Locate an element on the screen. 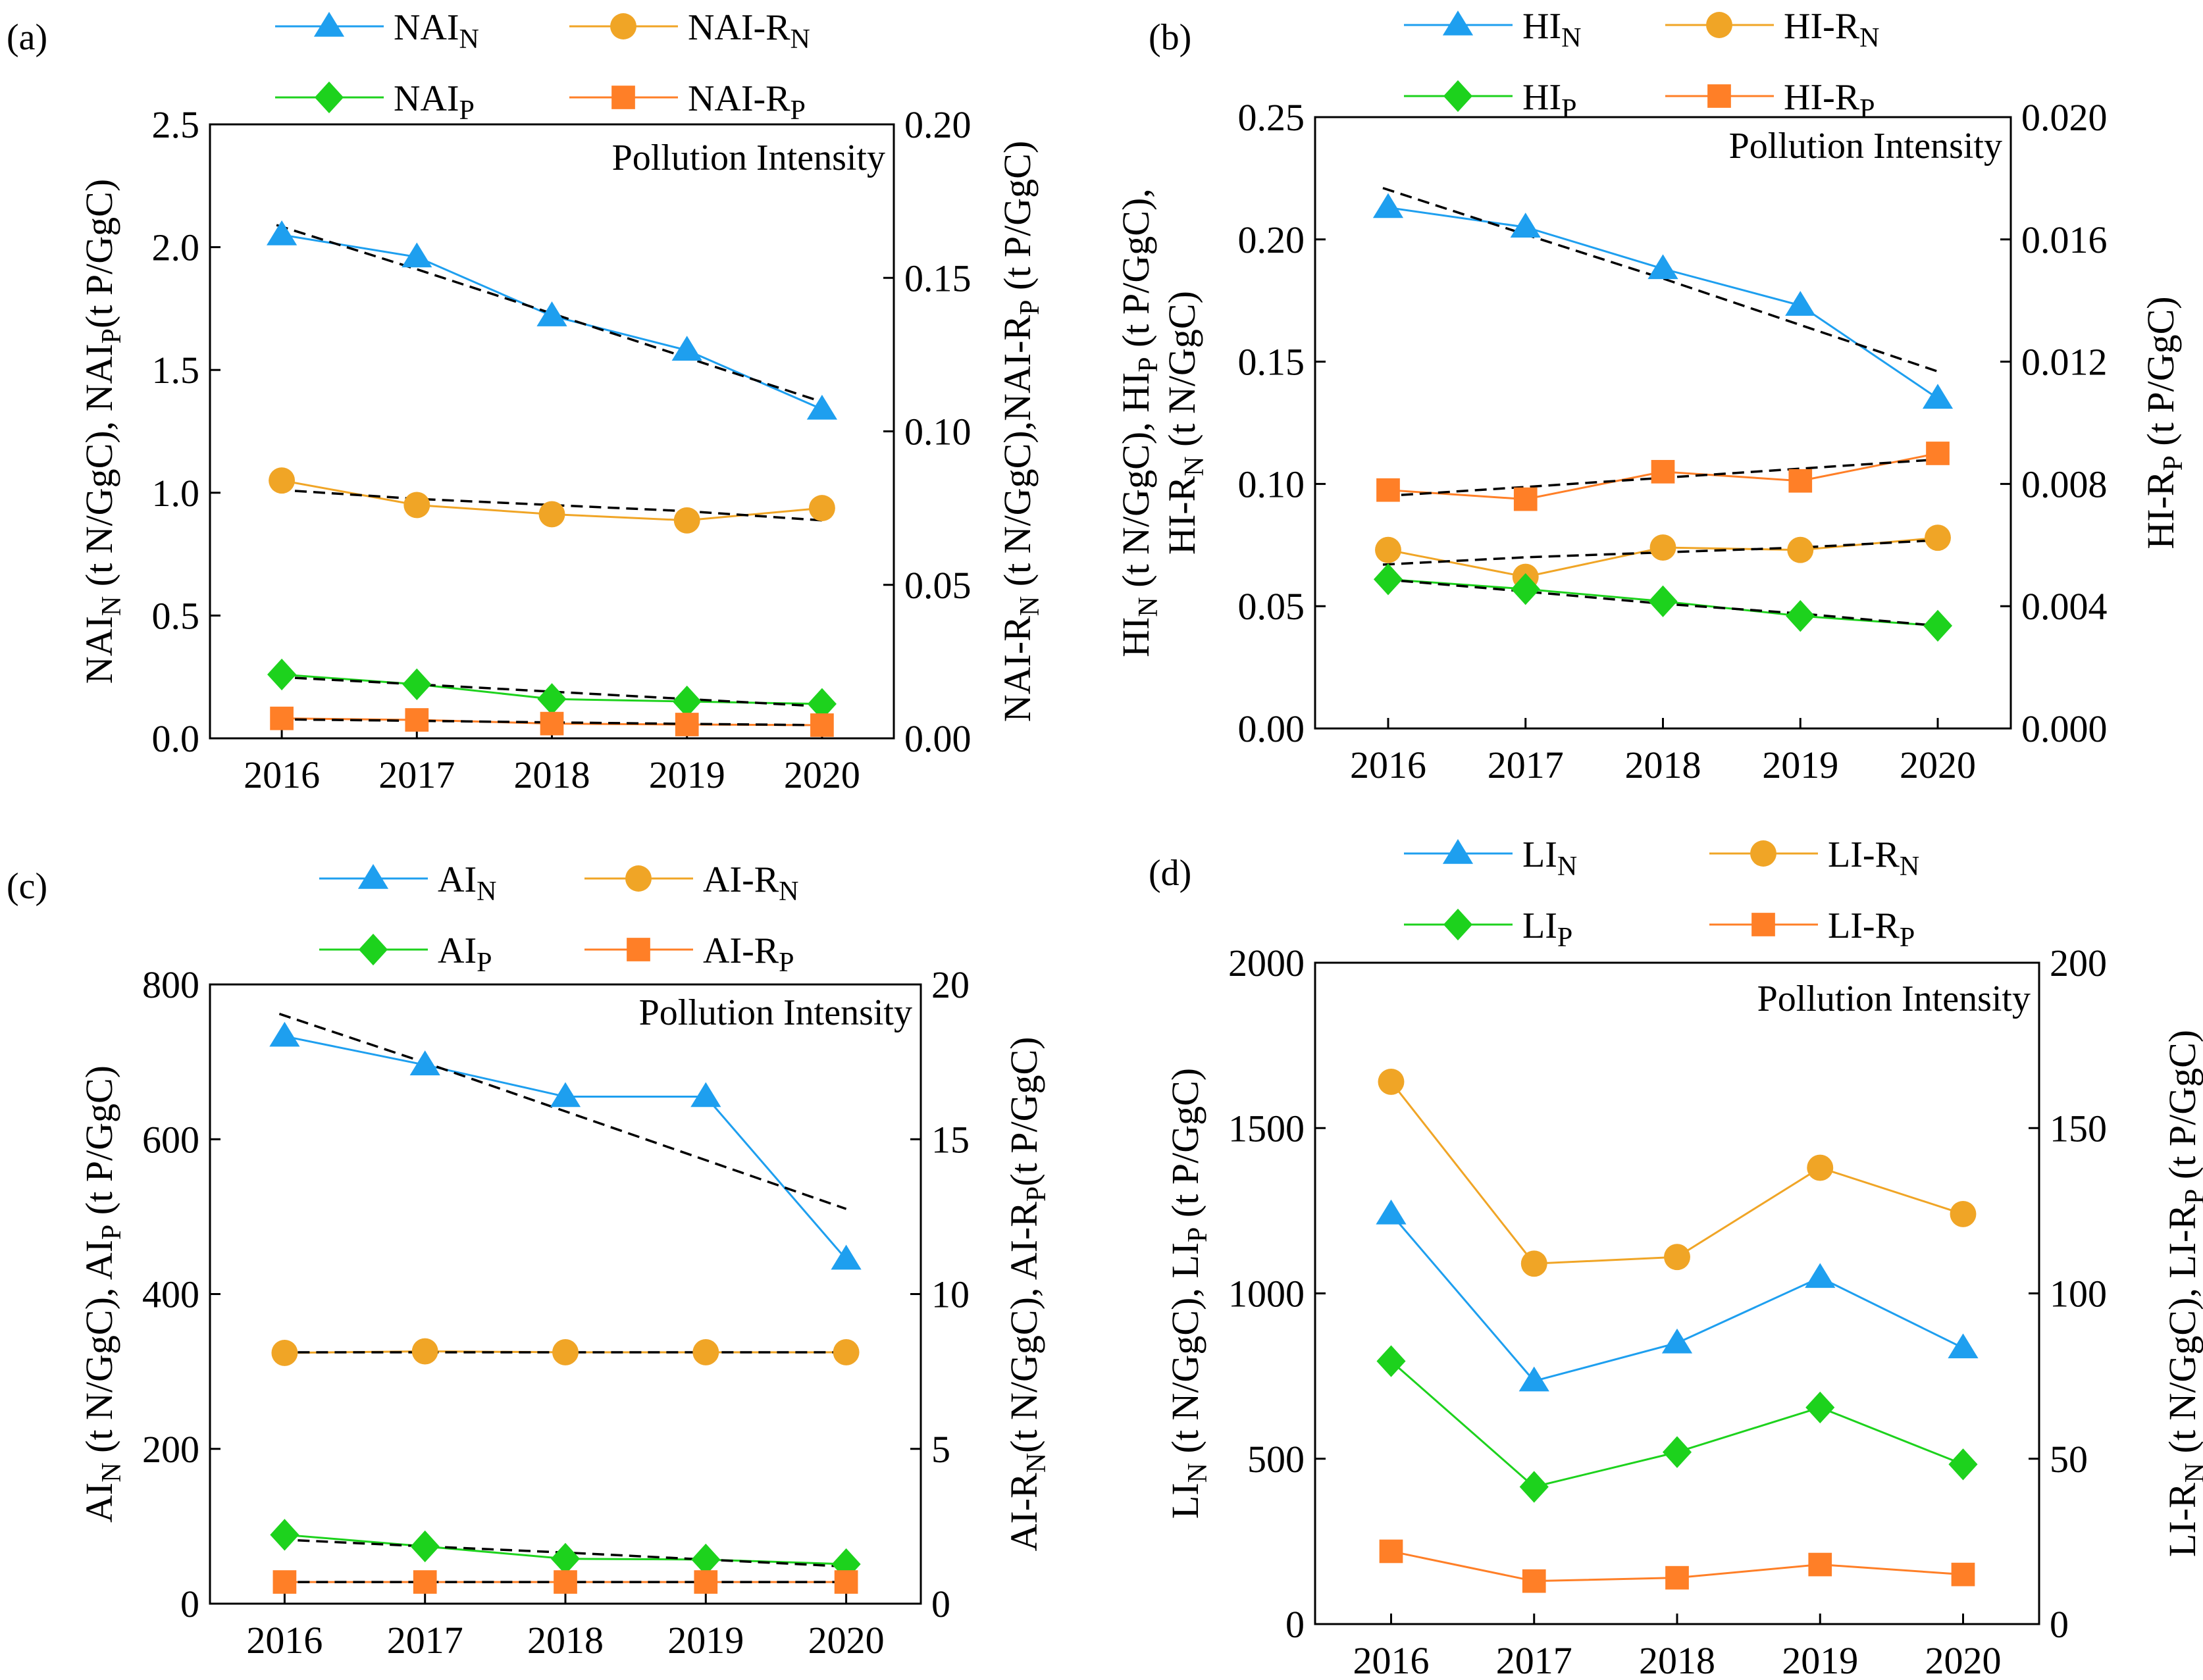 The image size is (2203, 1680). series-nai-p is located at coordinates (552, 689).